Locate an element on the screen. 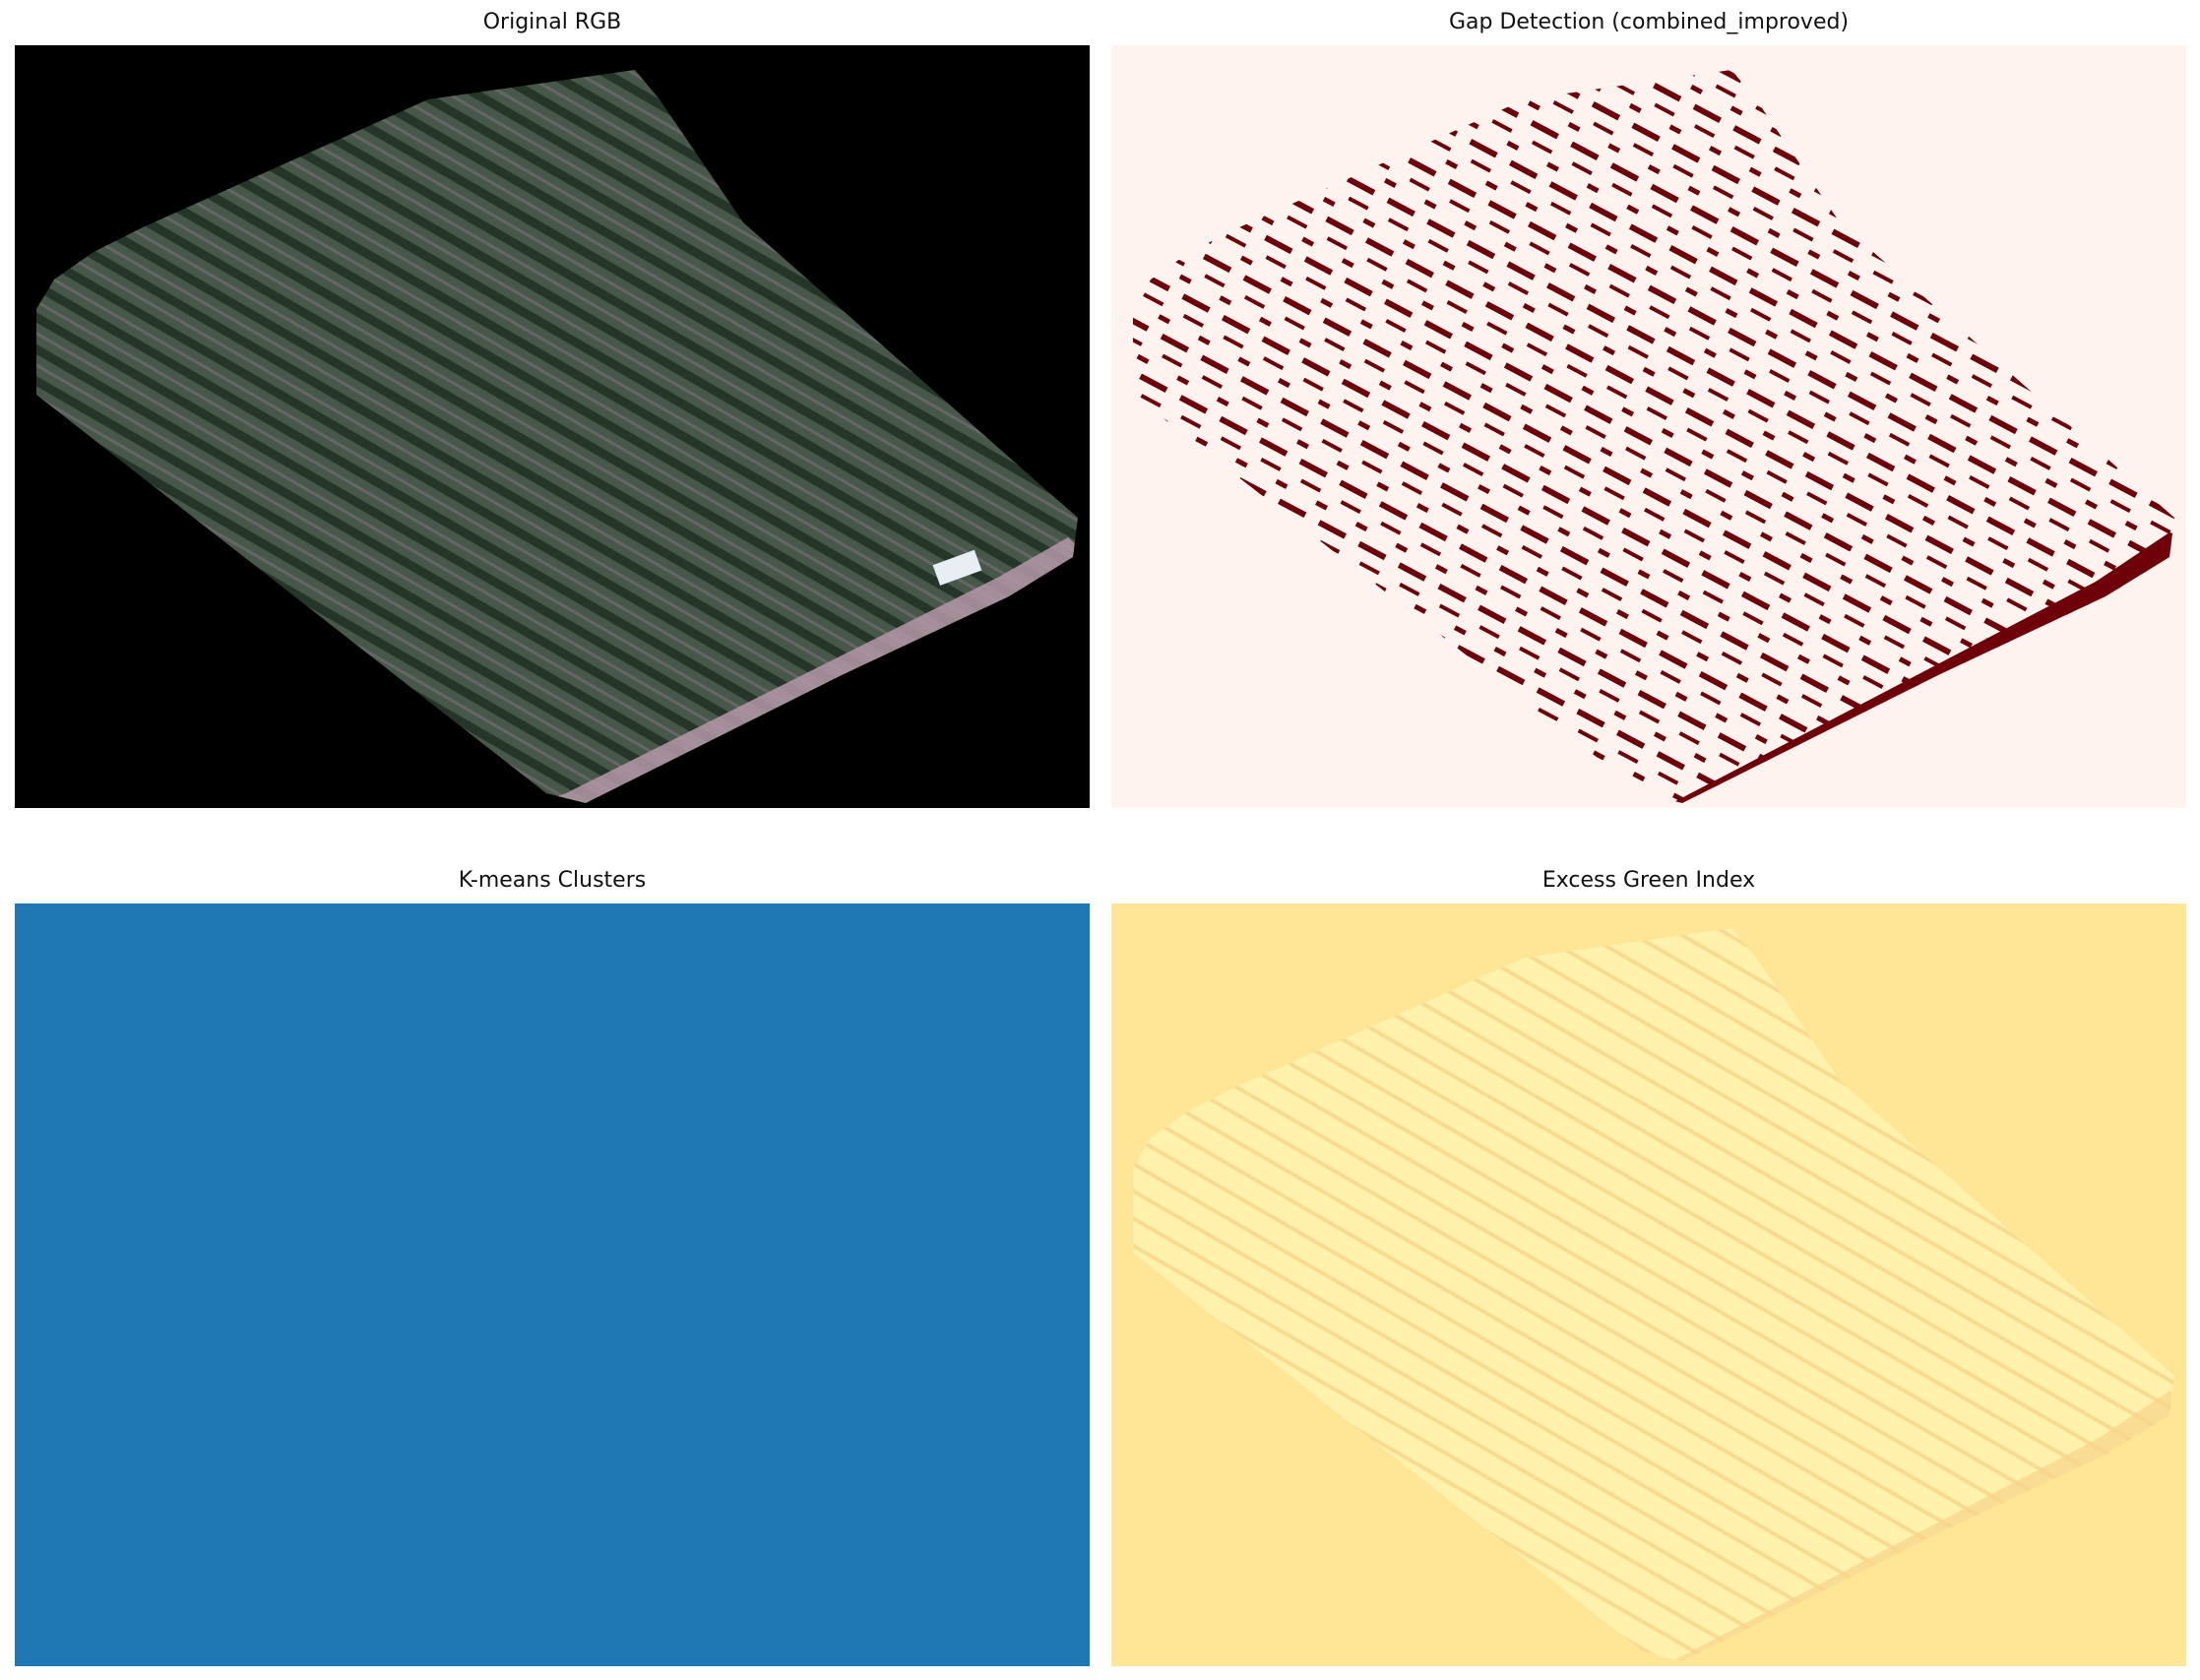 The height and width of the screenshot is (1680, 2200). gap-detection-title: Gap Detection (combined_improved) is located at coordinates (1649, 22).